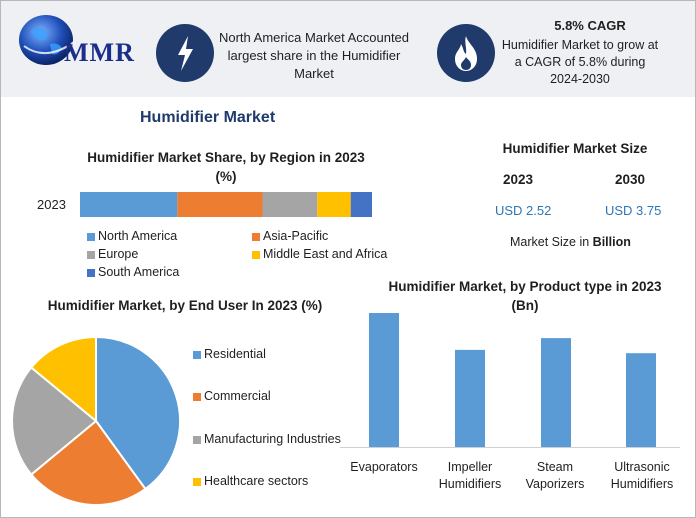 The height and width of the screenshot is (518, 696). I want to click on product-bar-impeller-humidifiers, so click(470, 398).